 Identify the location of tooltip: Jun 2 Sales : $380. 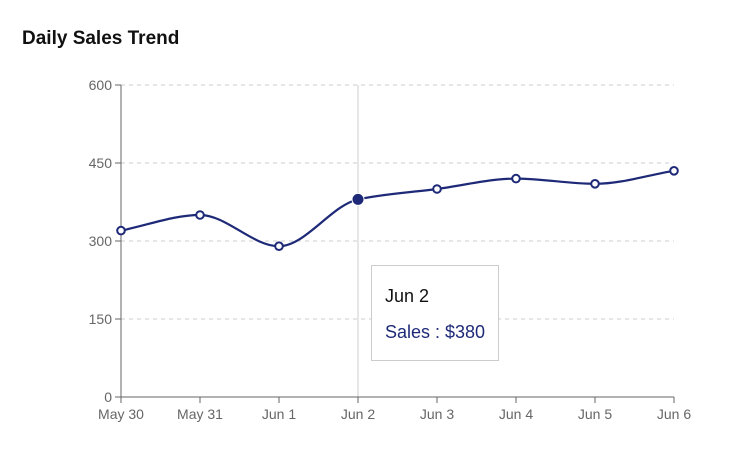
(435, 313).